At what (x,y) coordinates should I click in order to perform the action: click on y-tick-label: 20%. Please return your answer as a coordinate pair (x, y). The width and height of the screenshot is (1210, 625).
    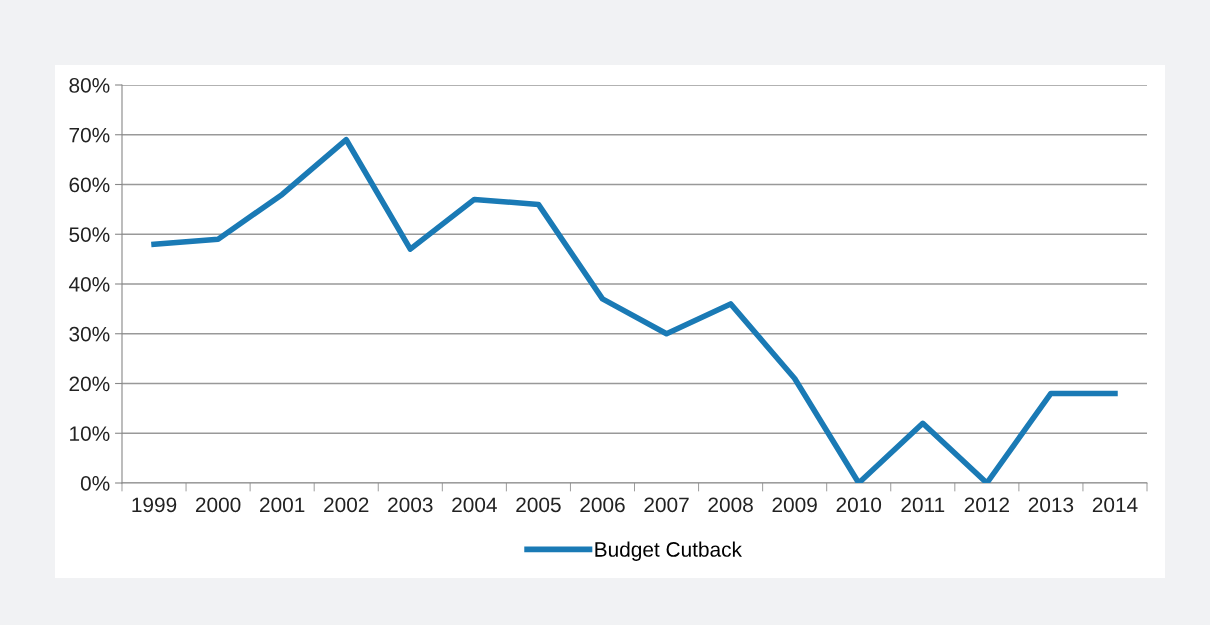
    Looking at the image, I should click on (89, 384).